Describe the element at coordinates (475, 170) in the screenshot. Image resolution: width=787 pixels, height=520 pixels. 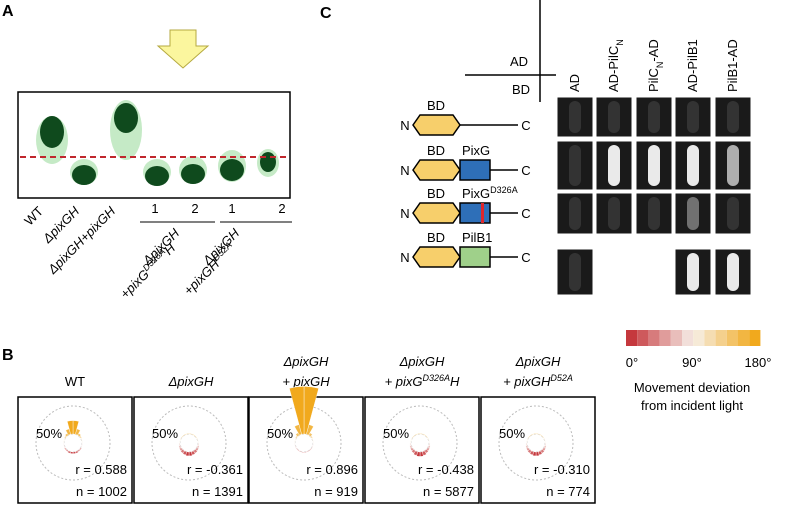
I see `fused-domain` at that location.